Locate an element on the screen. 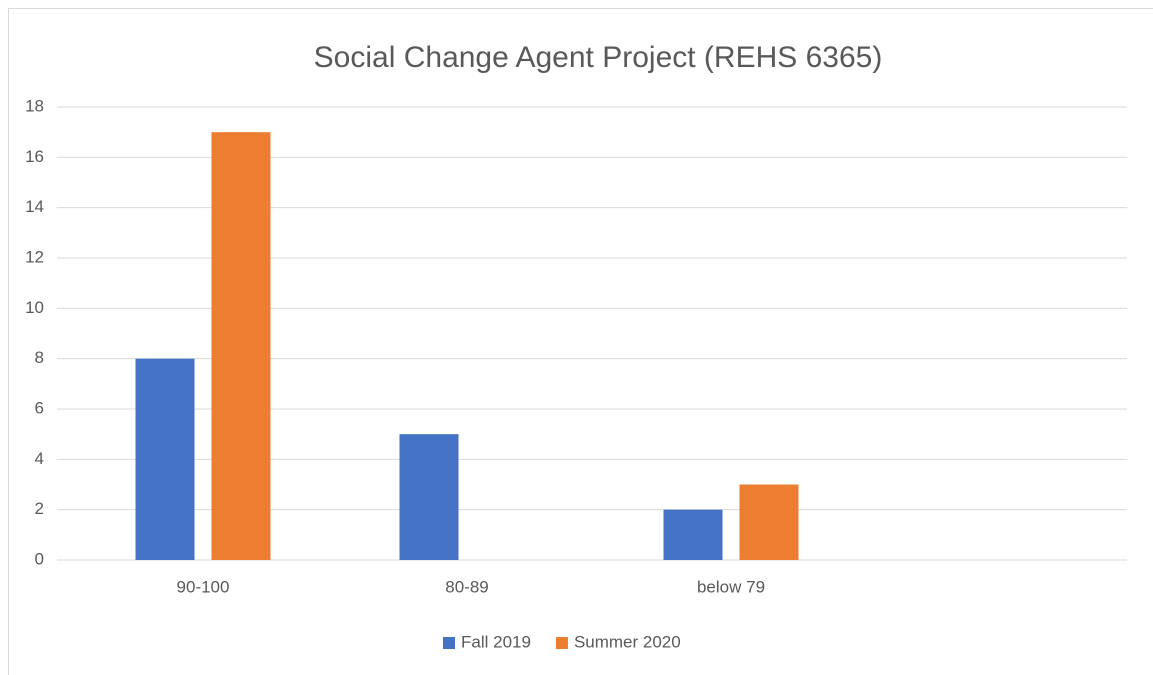  y-tick-label: 8 is located at coordinates (39, 357).